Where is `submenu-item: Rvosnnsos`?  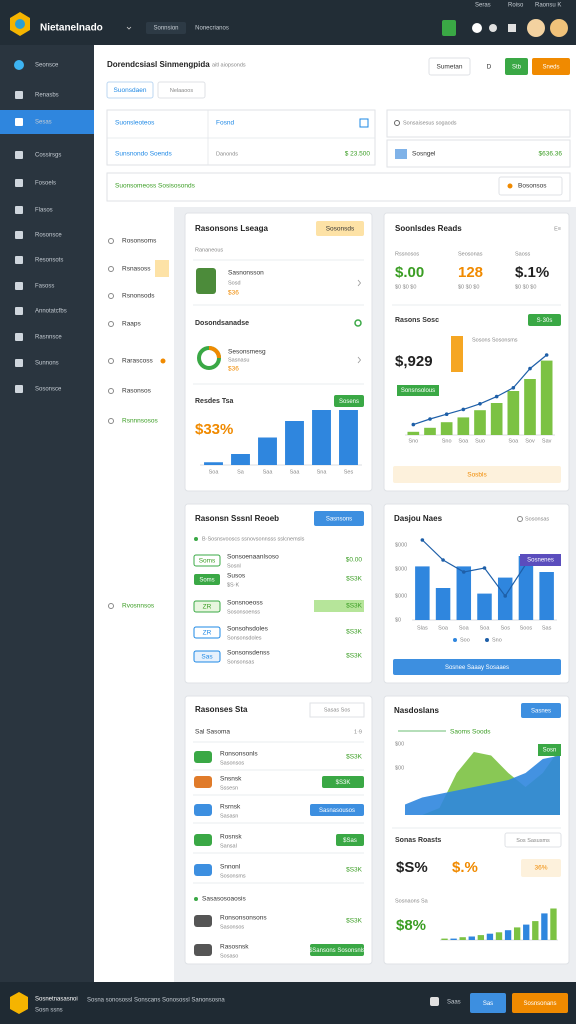 submenu-item: Rvosnnsos is located at coordinates (138, 606).